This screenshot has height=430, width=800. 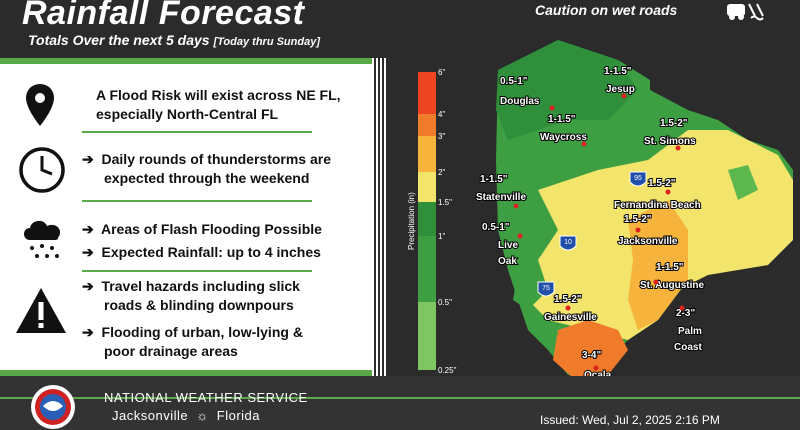 What do you see at coordinates (507, 261) in the screenshot?
I see `liveoak-label-2: Oak` at bounding box center [507, 261].